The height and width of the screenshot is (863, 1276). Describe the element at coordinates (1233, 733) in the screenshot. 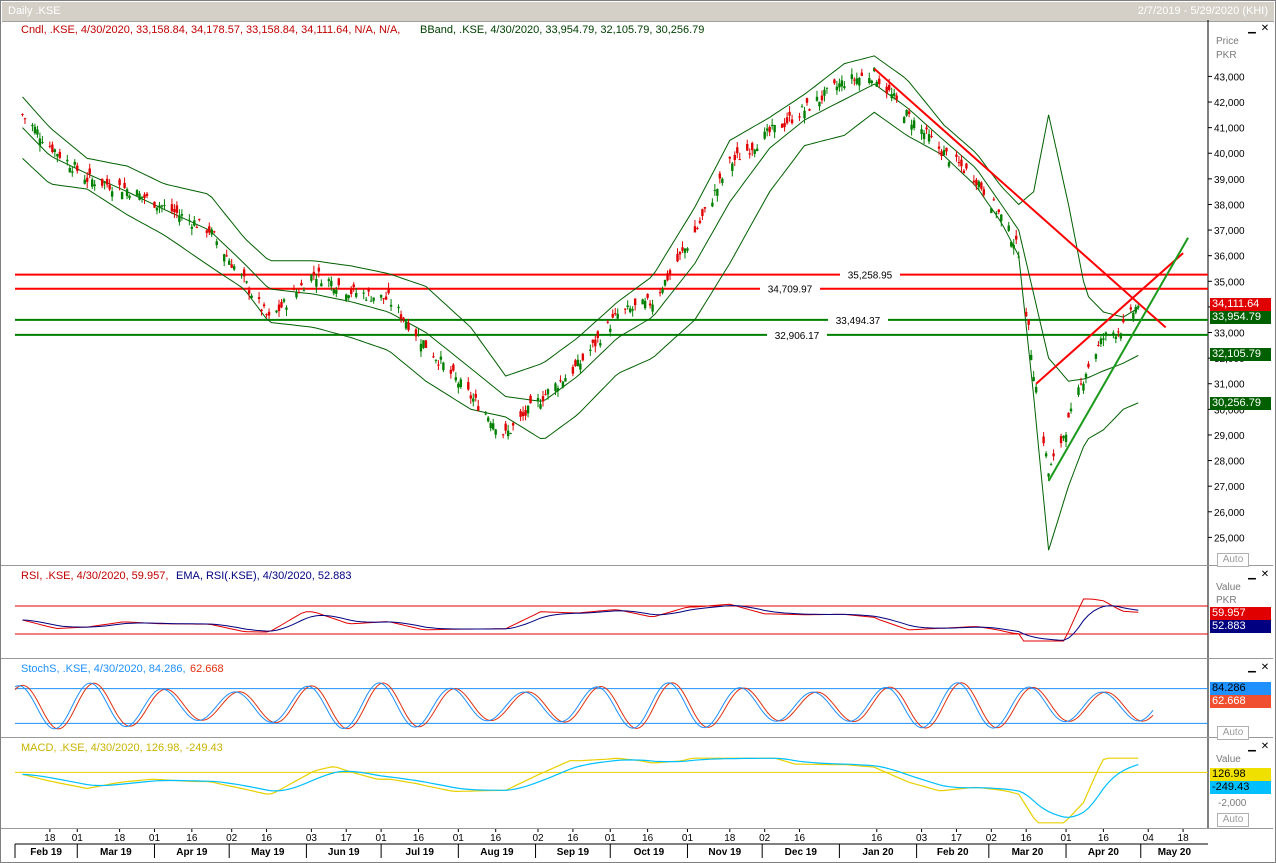

I see `stoch-auto-button: Auto` at that location.